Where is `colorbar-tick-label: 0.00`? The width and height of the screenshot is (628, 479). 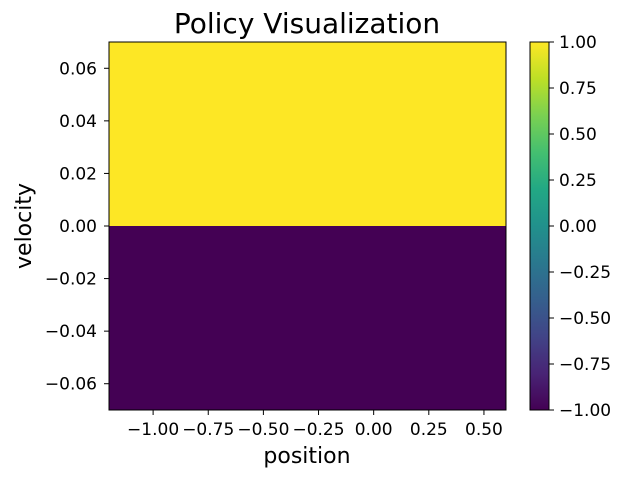
colorbar-tick-label: 0.00 is located at coordinates (578, 227).